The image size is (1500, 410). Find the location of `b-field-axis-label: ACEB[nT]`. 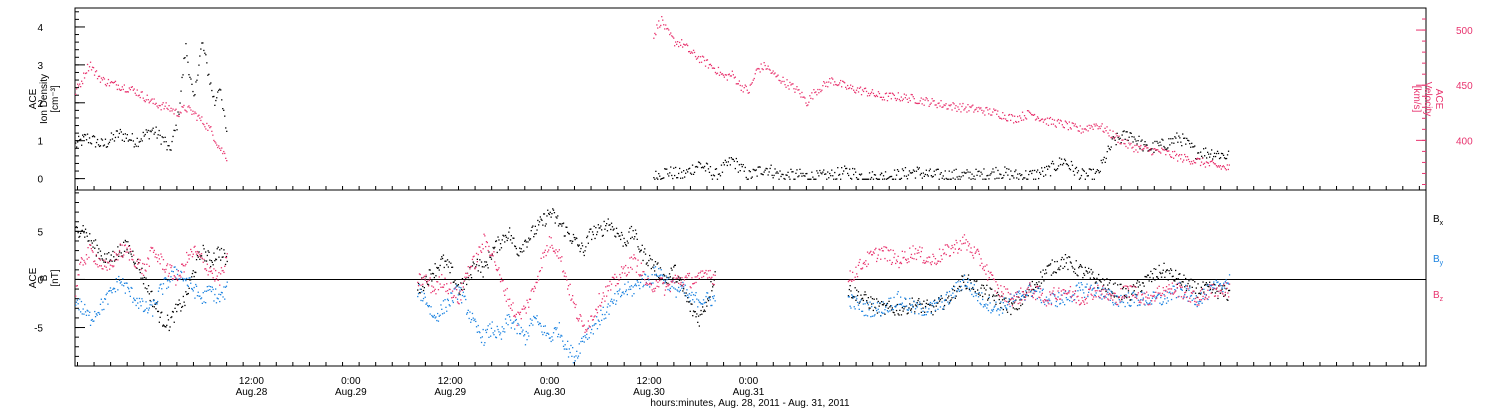

b-field-axis-label: ACEB[nT] is located at coordinates (44, 277).